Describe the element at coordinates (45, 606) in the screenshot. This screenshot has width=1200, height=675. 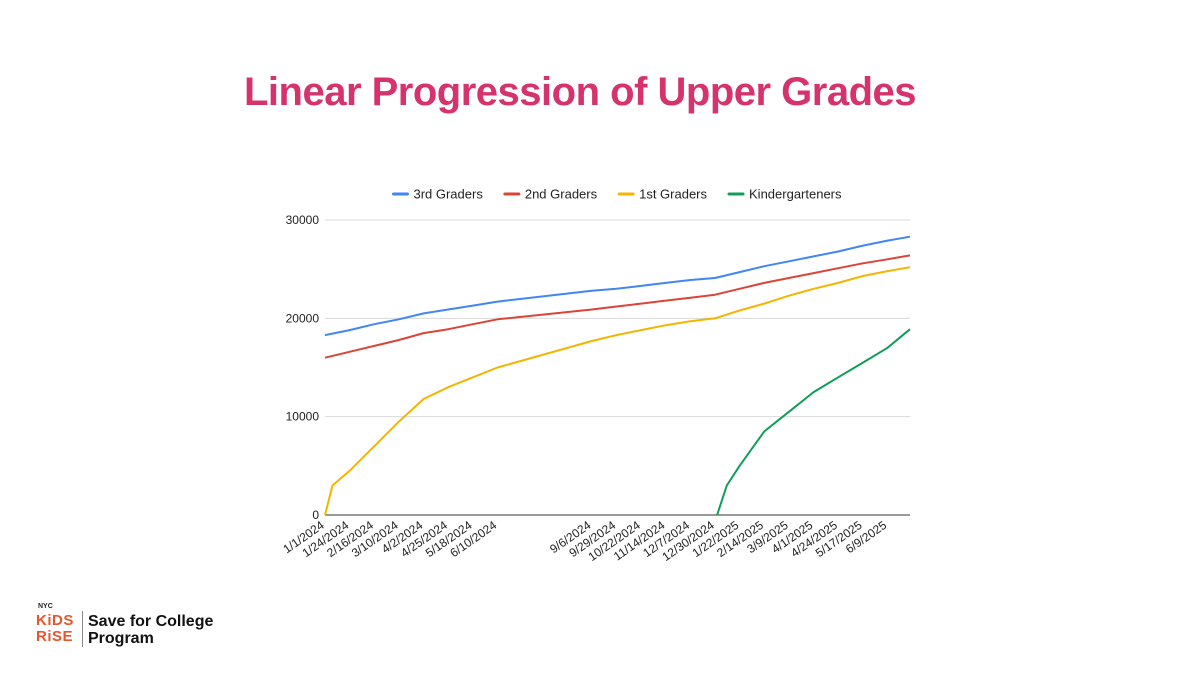
I see `logo-nyc-text: NYC` at that location.